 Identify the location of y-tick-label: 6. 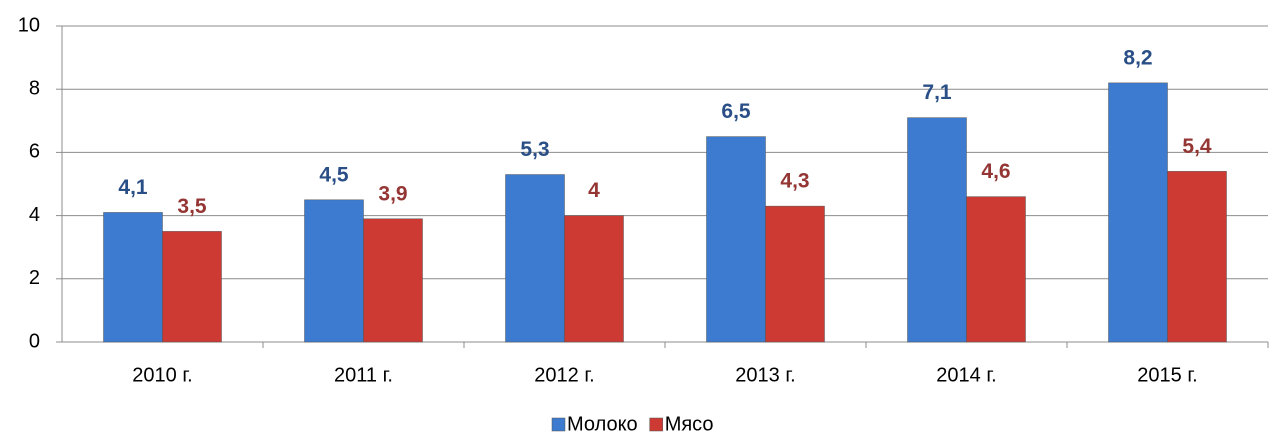
(34, 152).